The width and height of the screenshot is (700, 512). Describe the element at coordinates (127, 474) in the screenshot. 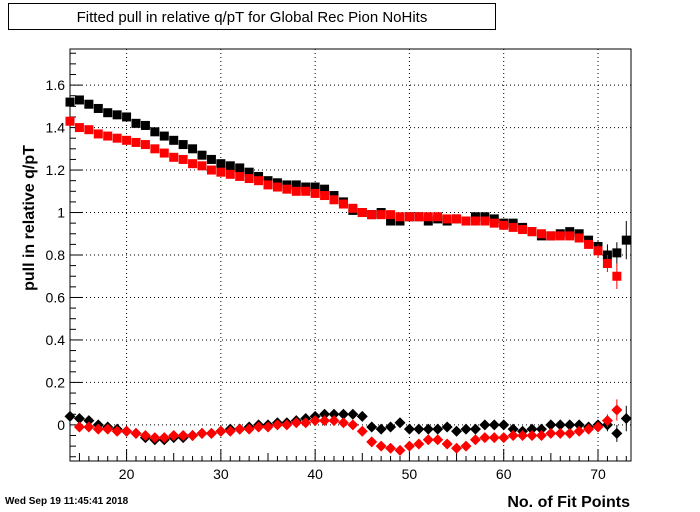

I see `x-tick-label: 20` at that location.